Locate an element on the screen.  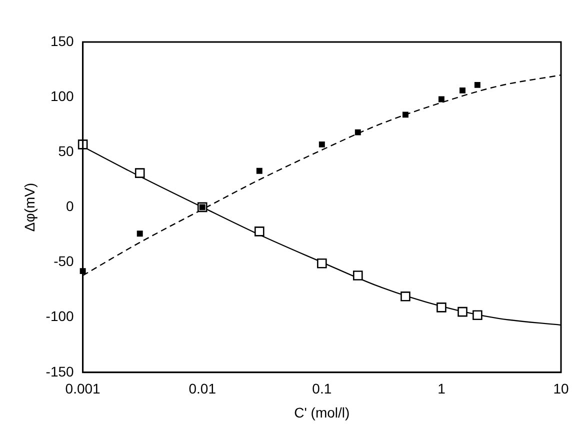
y-tick-label: -100 is located at coordinates (60, 316).